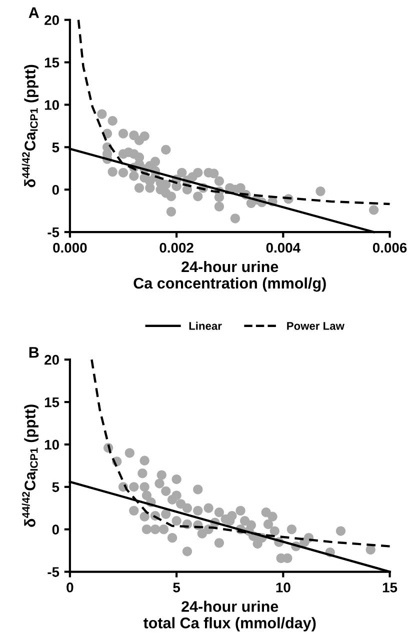 The image size is (409, 641). What do you see at coordinates (283, 247) in the screenshot?
I see `x-tick-label: 0.004` at bounding box center [283, 247].